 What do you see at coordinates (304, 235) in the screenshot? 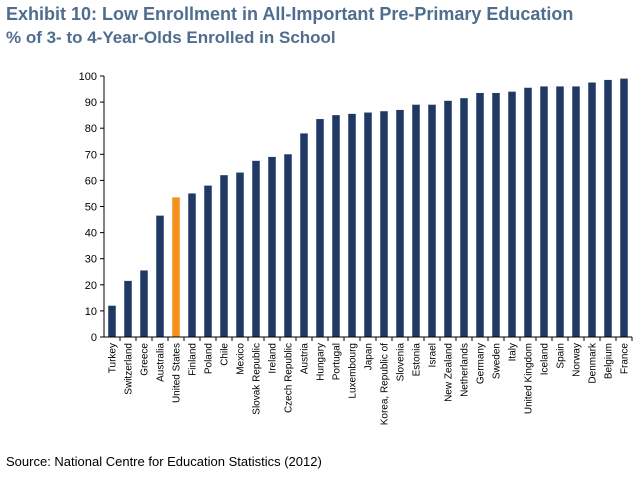
I see `bar-austria` at bounding box center [304, 235].